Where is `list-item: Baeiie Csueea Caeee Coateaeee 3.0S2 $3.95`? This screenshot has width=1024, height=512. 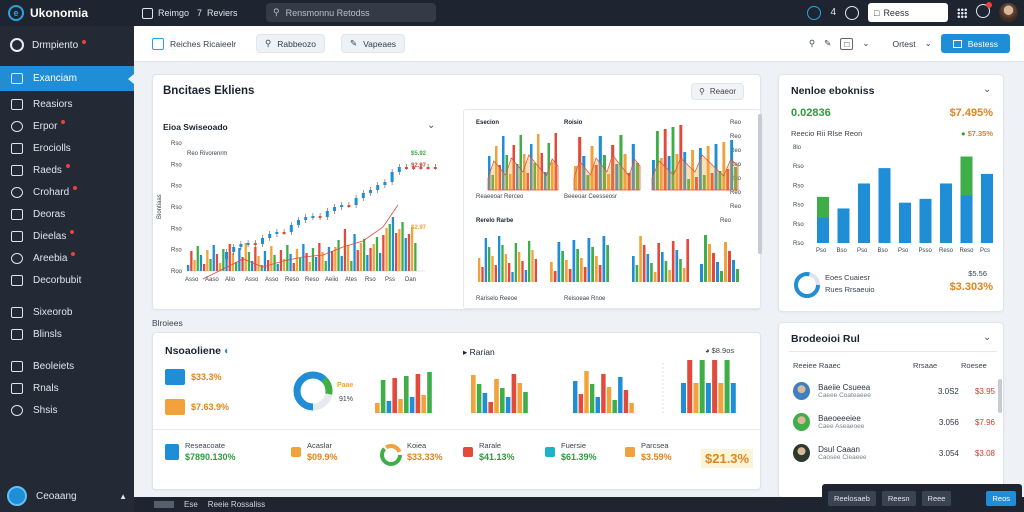 list-item: Baeiie Csueea Caeee Coateaeee 3.0S2 $3.95 is located at coordinates (894, 391).